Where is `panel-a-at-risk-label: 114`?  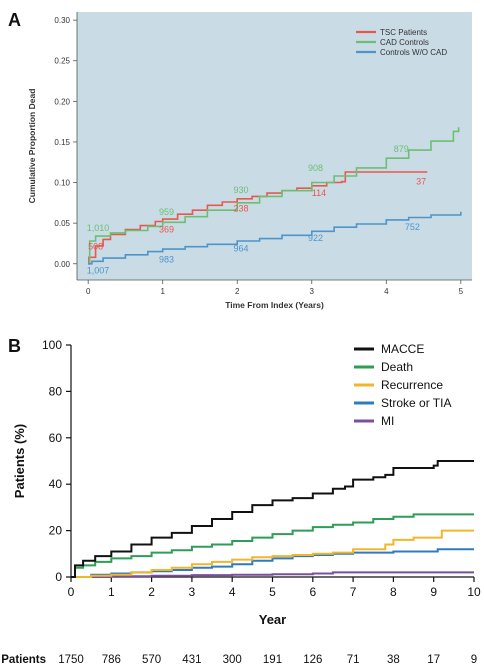 panel-a-at-risk-label: 114 is located at coordinates (319, 193).